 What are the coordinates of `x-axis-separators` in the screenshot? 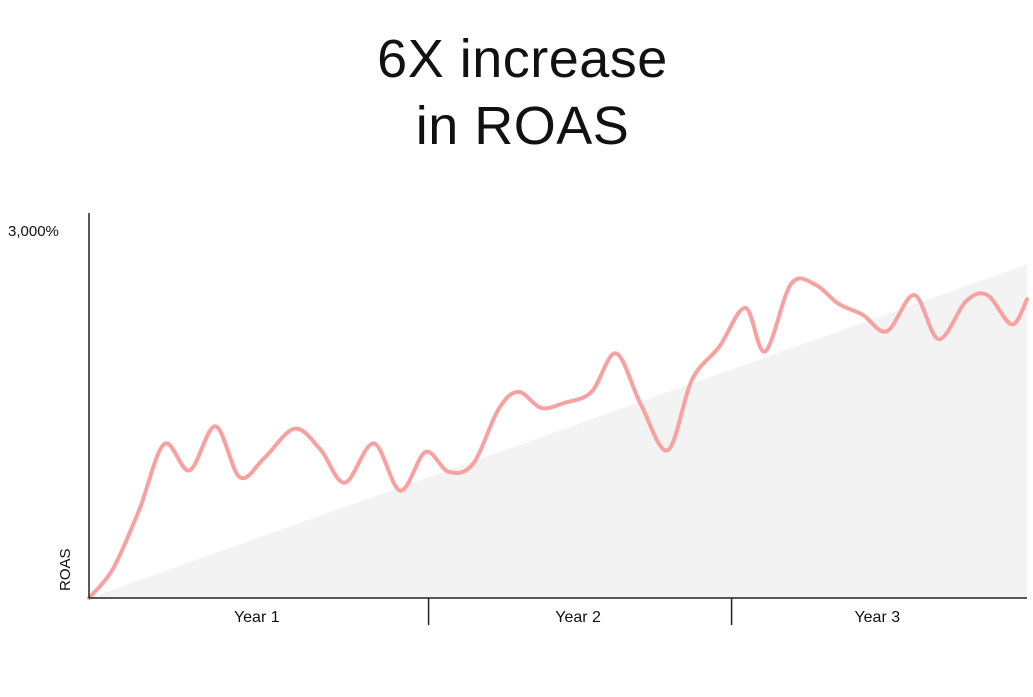 It's located at (580, 611).